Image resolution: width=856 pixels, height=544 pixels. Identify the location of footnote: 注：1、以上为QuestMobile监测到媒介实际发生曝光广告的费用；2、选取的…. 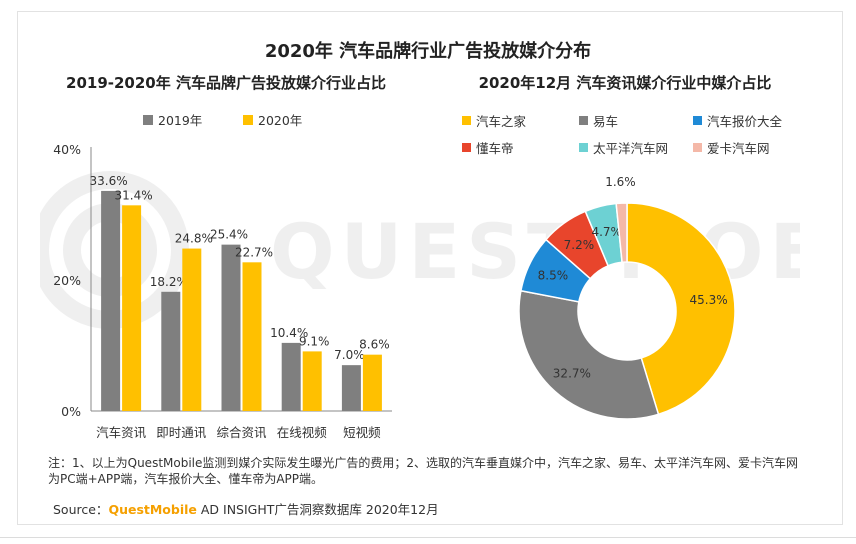
(423, 471).